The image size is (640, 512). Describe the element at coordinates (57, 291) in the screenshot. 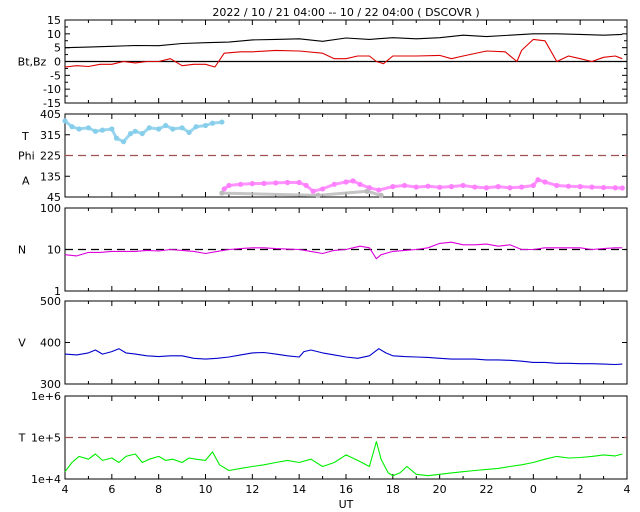

I see `y-tick-label: 1` at that location.